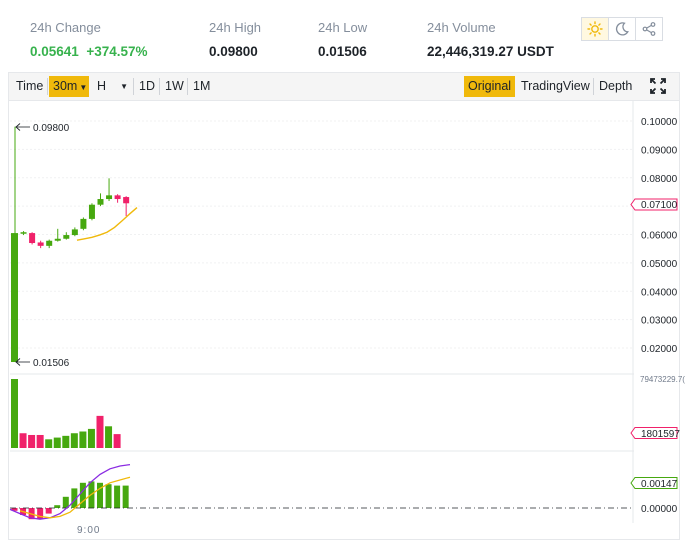 This screenshot has height=540, width=687. I want to click on depth-chart-tab: Depth, so click(616, 86).